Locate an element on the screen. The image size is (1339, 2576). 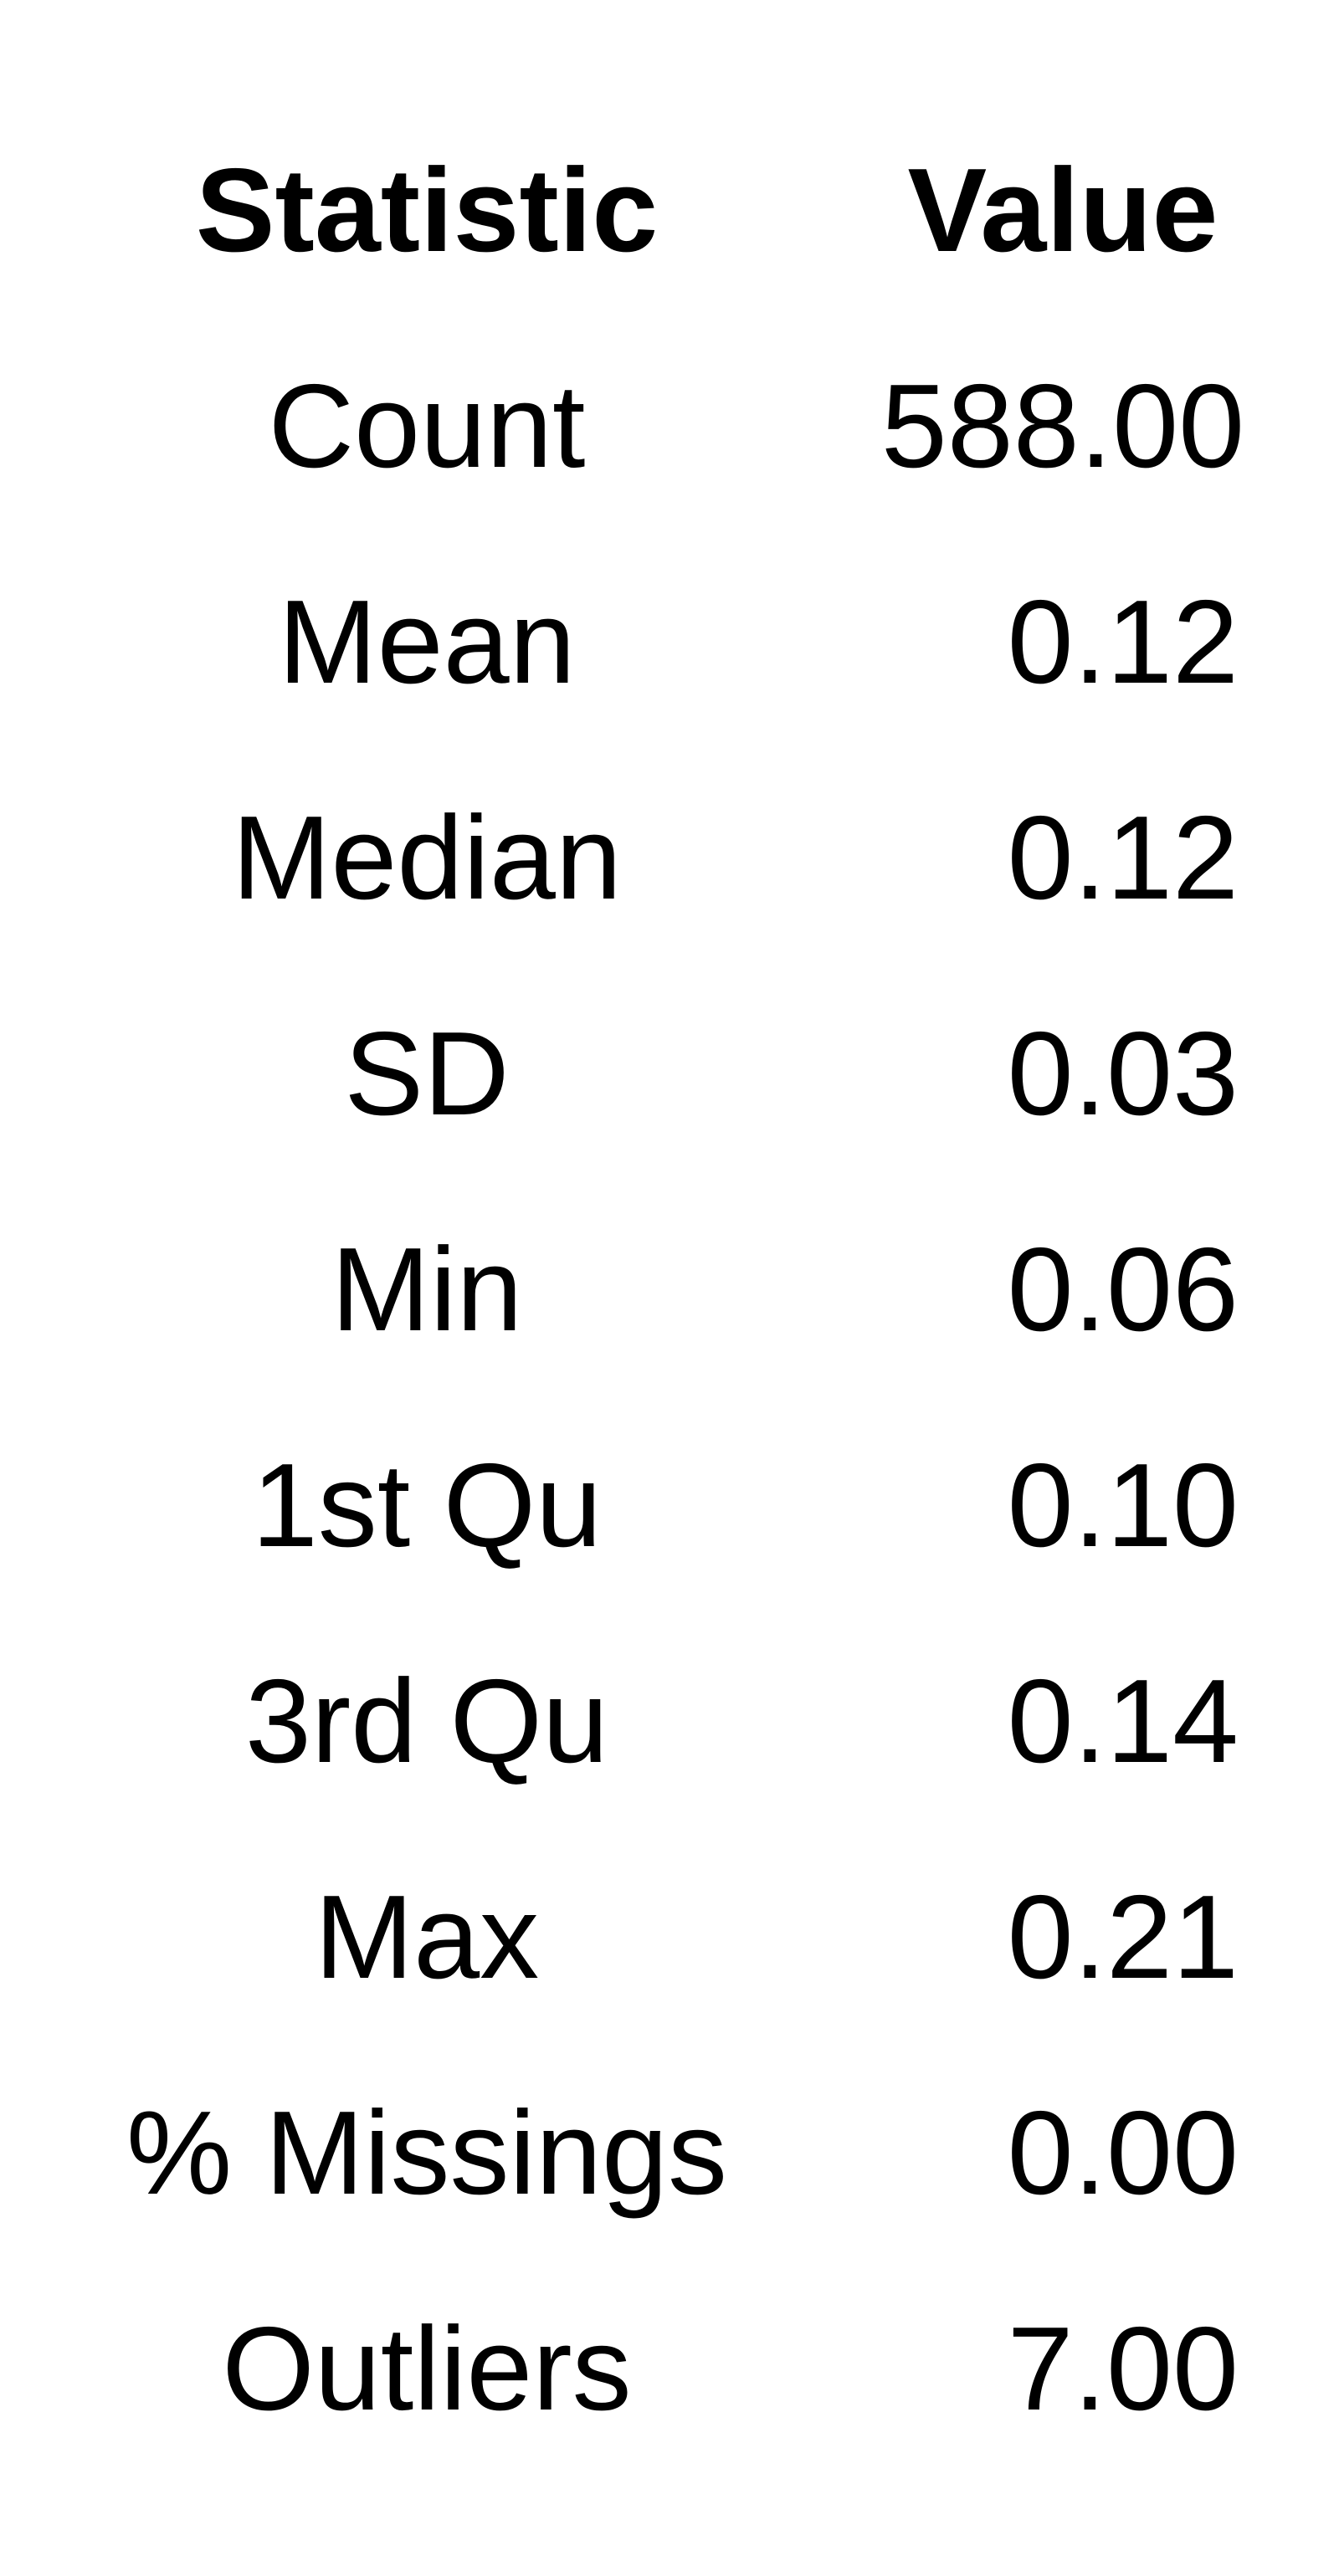
row-value-cell: 7.00 is located at coordinates (1063, 2369).